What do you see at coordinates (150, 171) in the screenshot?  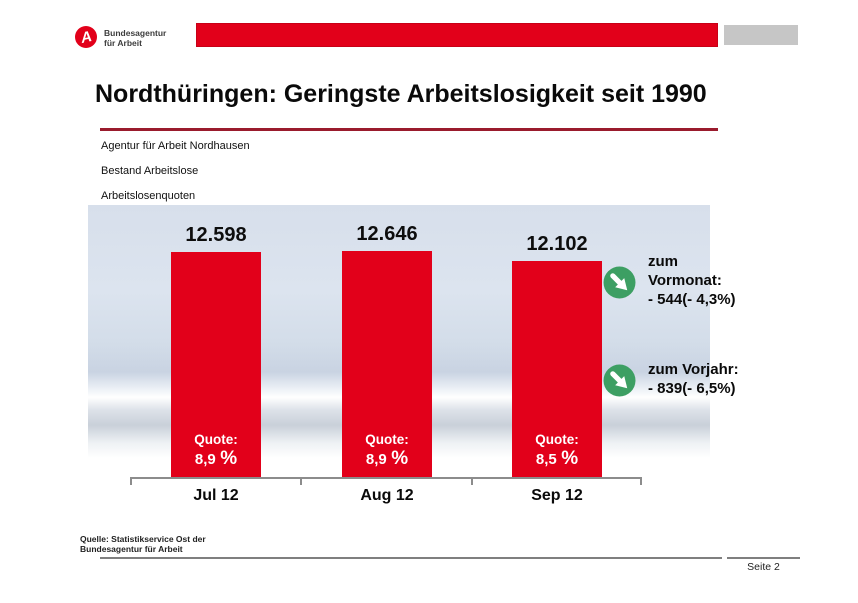 I see `subtitle-line-bestand: Bestand Arbeitslose` at bounding box center [150, 171].